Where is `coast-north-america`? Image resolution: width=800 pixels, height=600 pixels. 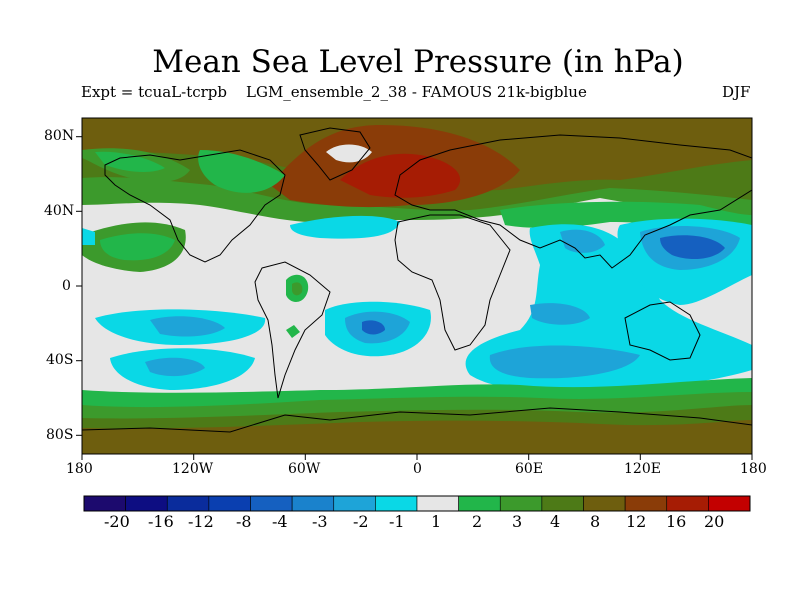
coast-north-america is located at coordinates (195, 206).